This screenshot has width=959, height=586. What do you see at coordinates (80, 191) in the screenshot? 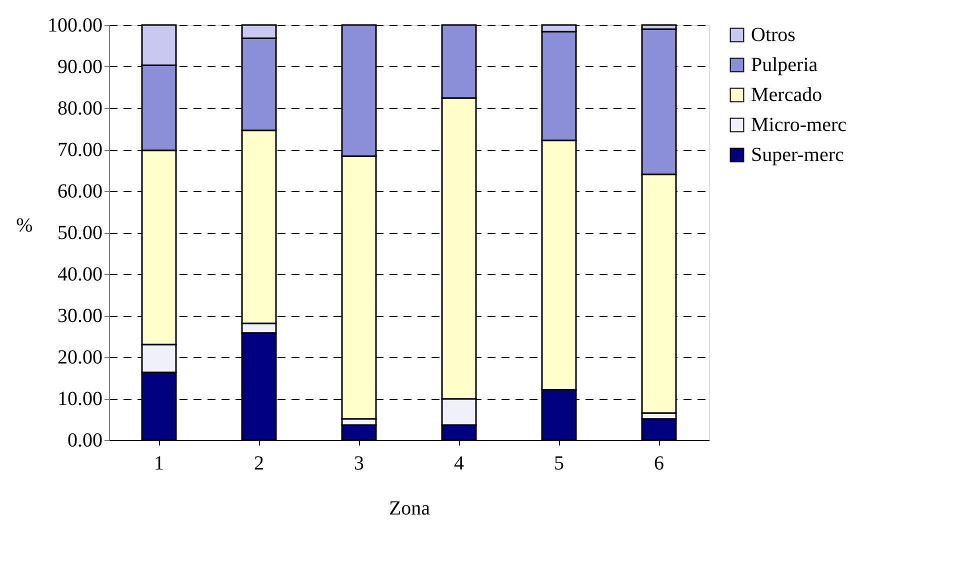
I see `y-tick-label: 60.00` at bounding box center [80, 191].